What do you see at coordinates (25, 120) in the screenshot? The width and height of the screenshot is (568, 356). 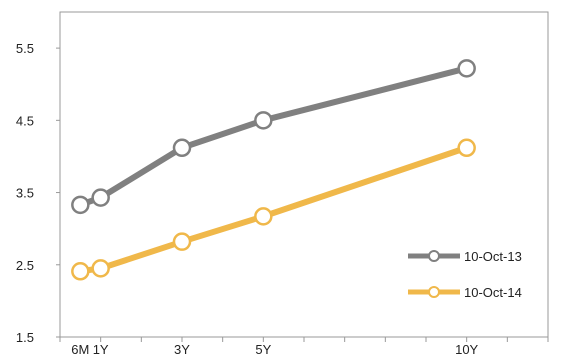 I see `y-tick-label: 4.5` at bounding box center [25, 120].